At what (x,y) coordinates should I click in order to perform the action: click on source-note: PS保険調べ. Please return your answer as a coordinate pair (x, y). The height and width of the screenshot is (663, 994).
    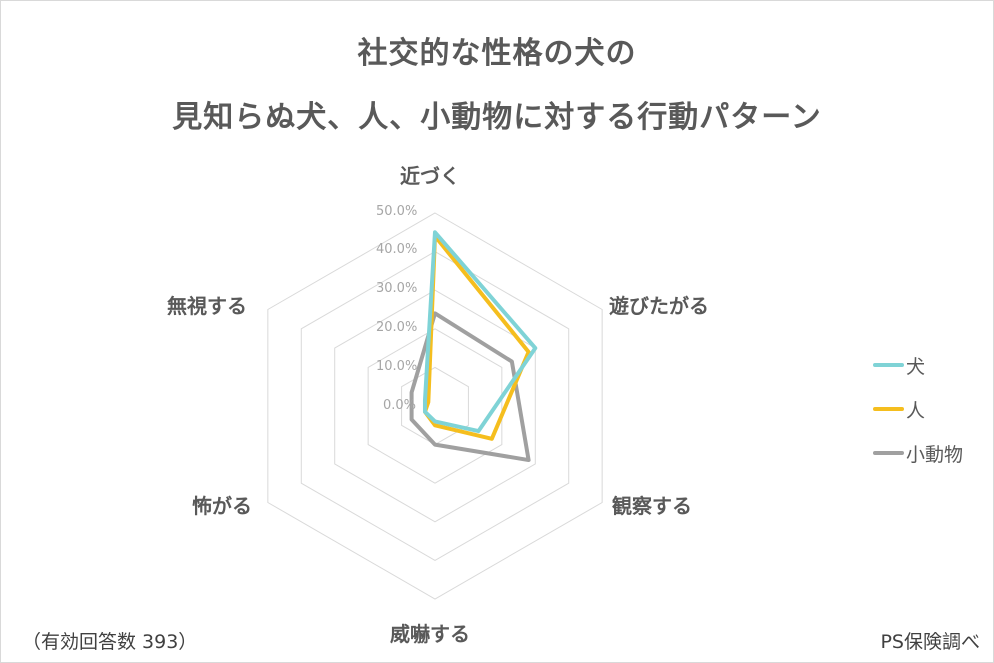
    Looking at the image, I should click on (930, 642).